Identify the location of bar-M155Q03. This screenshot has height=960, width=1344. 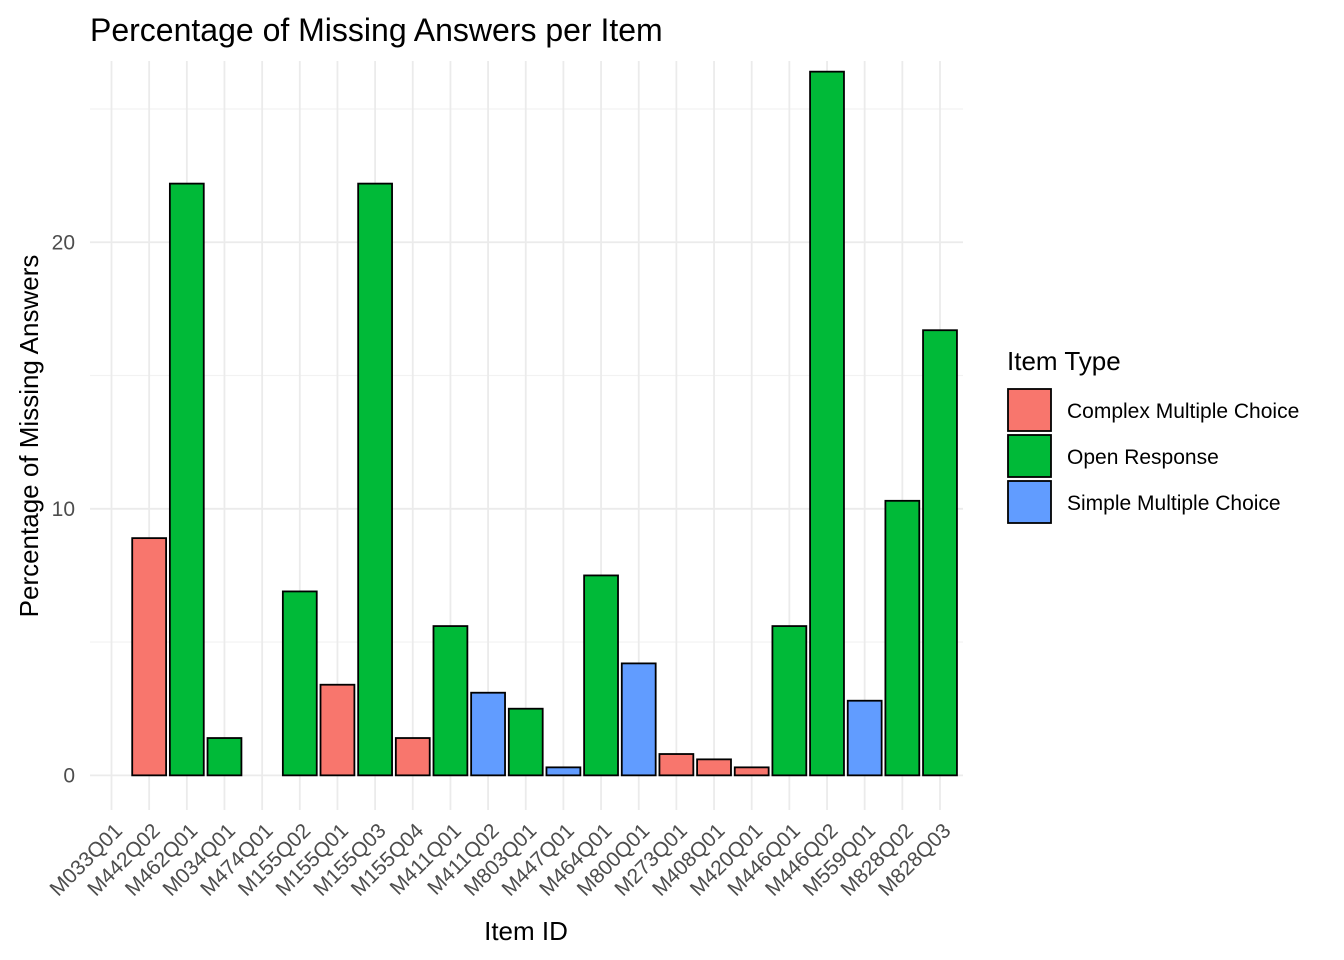
(375, 479).